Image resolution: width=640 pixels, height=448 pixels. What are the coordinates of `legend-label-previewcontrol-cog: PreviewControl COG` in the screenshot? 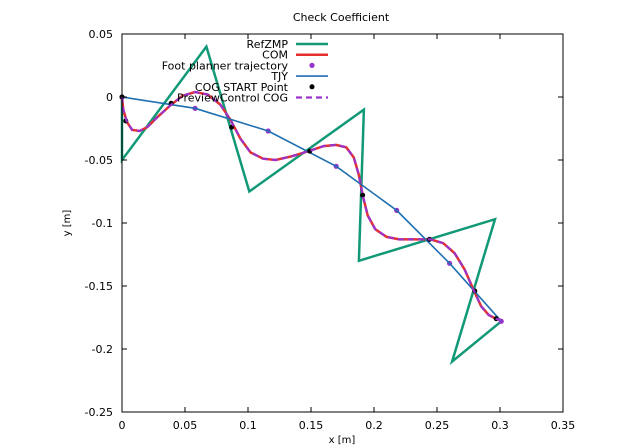 It's located at (232, 98).